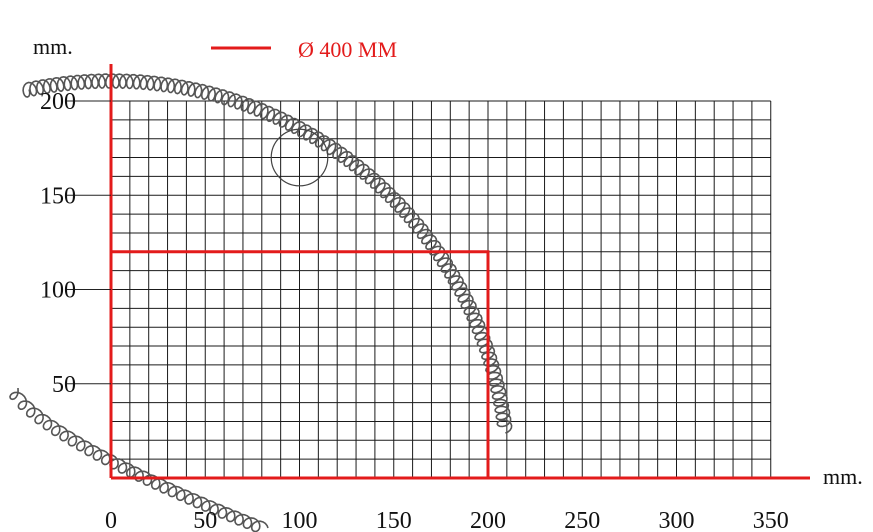 The height and width of the screenshot is (532, 873). What do you see at coordinates (111, 520) in the screenshot?
I see `x-tick-label: 0` at bounding box center [111, 520].